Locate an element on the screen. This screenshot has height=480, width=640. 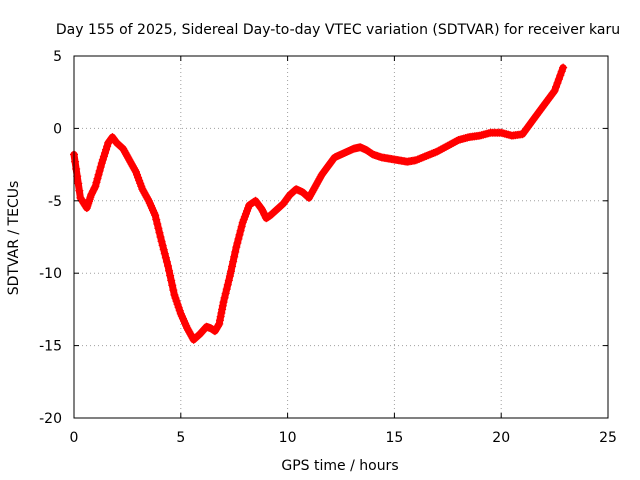
y-tick-label: -5 is located at coordinates (55, 202).